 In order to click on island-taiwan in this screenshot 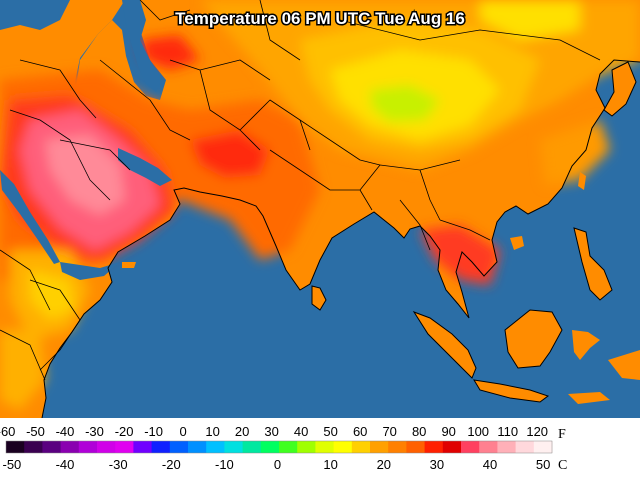, I will do `click(582, 181)`.